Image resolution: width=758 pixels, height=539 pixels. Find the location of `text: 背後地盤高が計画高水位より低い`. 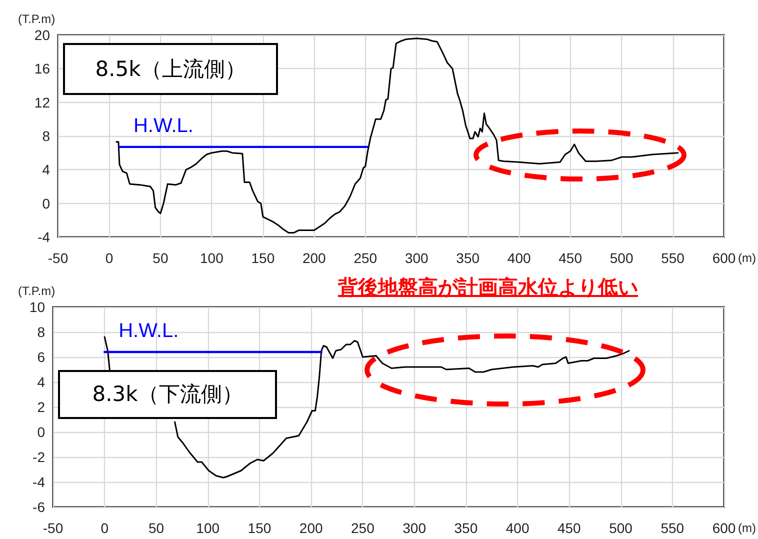

text: 背後地盤高が計画高水位より低い is located at coordinates (487, 287).